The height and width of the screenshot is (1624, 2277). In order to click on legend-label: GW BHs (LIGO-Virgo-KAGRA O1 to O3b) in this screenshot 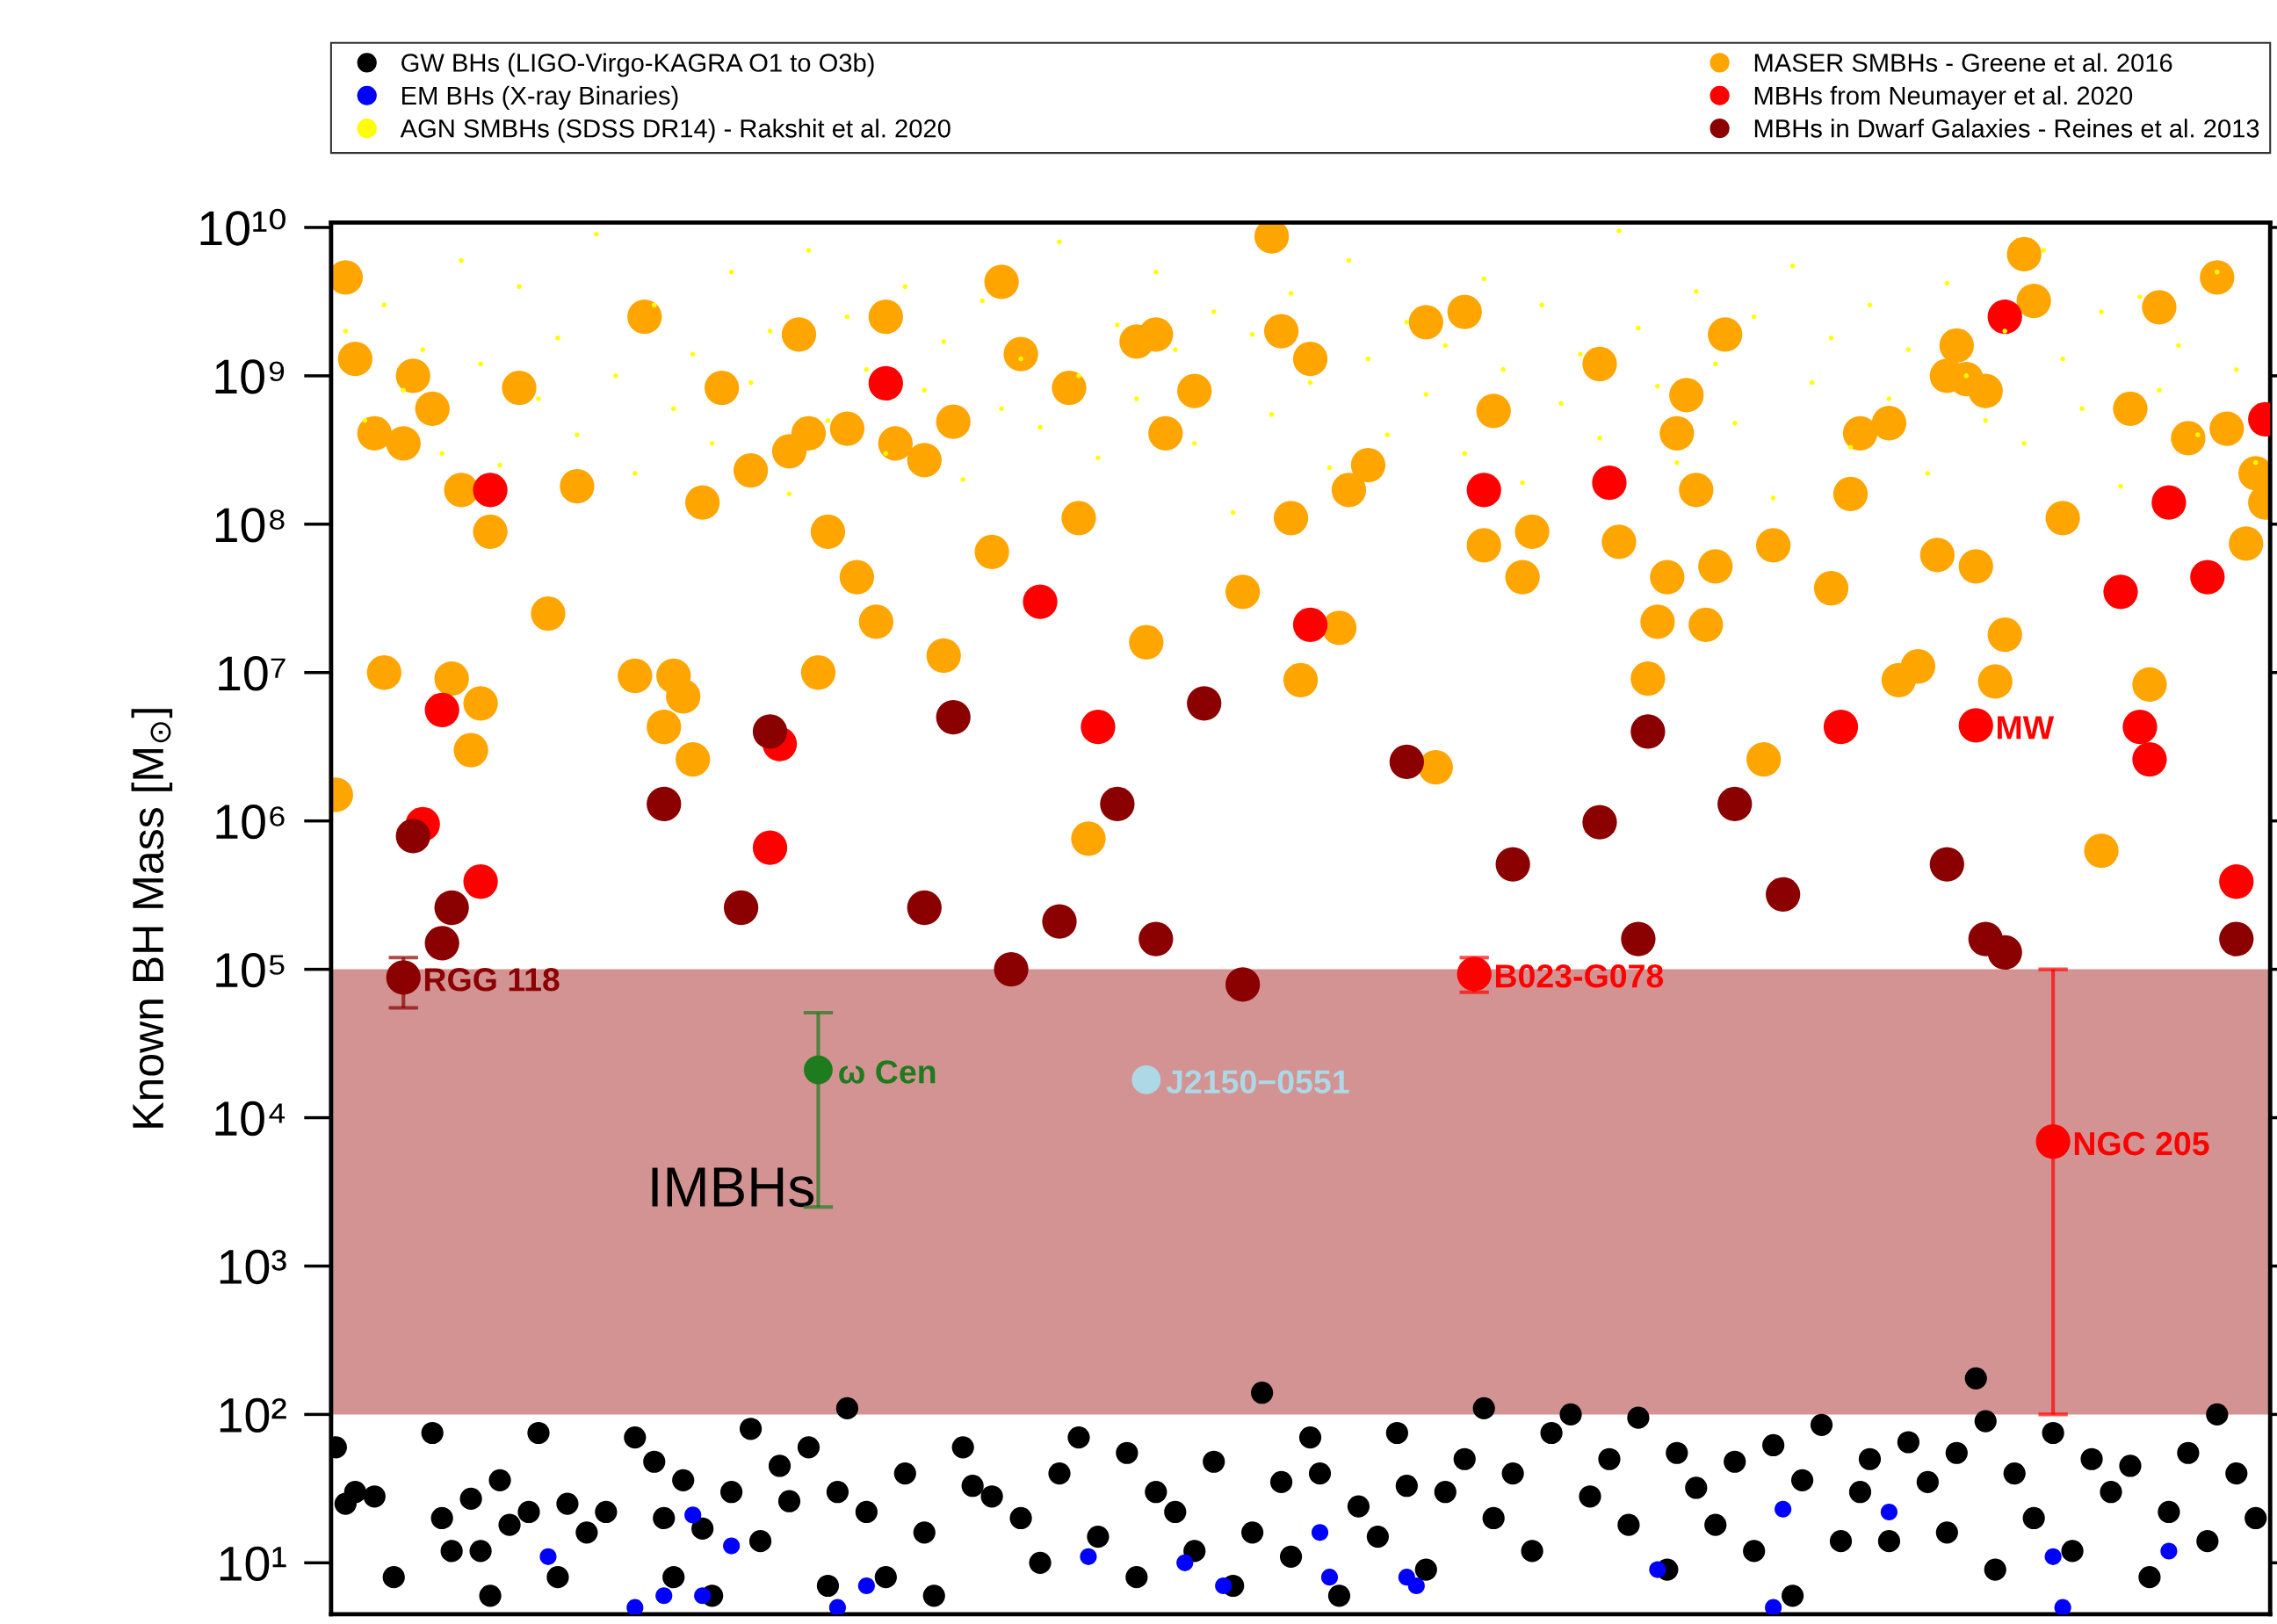, I will do `click(637, 65)`.